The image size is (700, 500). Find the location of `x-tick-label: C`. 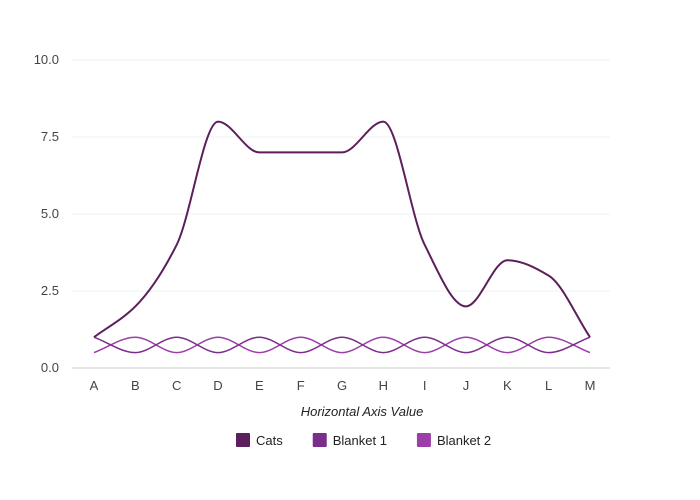

x-tick-label: C is located at coordinates (176, 385).